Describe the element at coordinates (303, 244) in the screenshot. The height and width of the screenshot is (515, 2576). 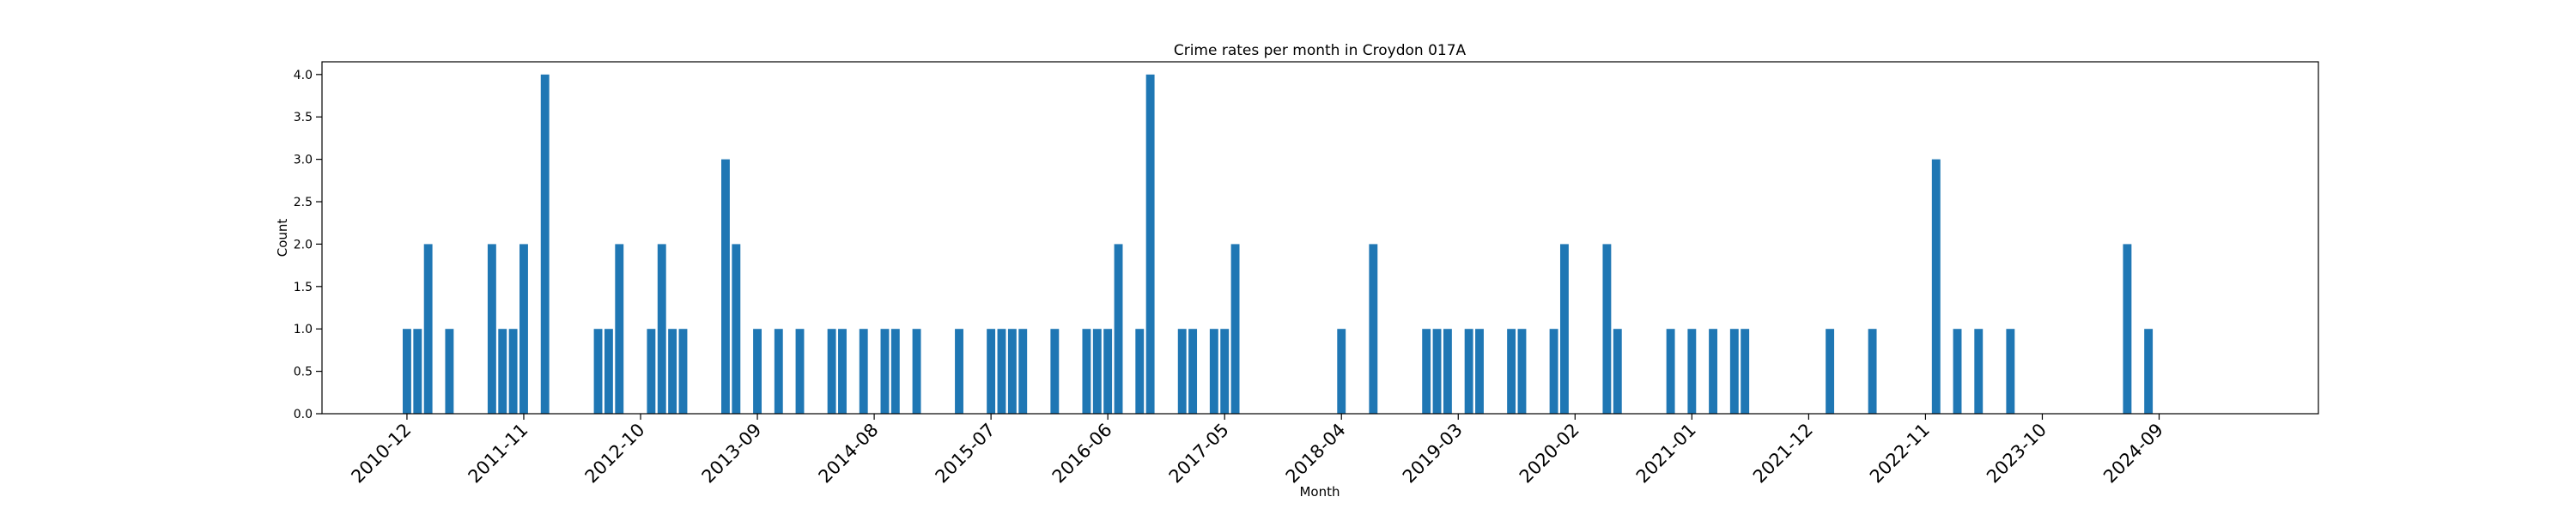
I see `y-tick-label: 2.0` at that location.